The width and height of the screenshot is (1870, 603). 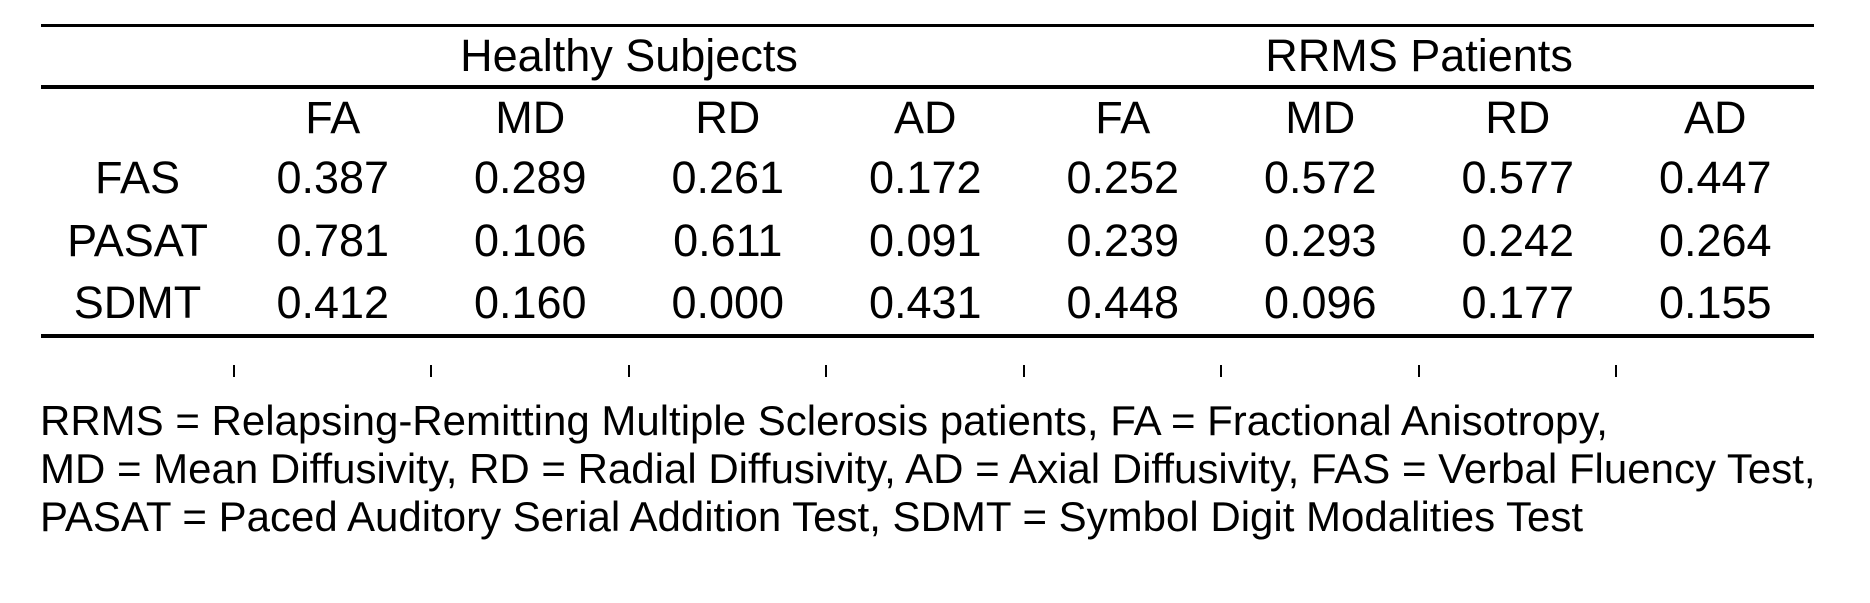 I want to click on cell-sdmt-healthy-md: 0.160, so click(x=530, y=302).